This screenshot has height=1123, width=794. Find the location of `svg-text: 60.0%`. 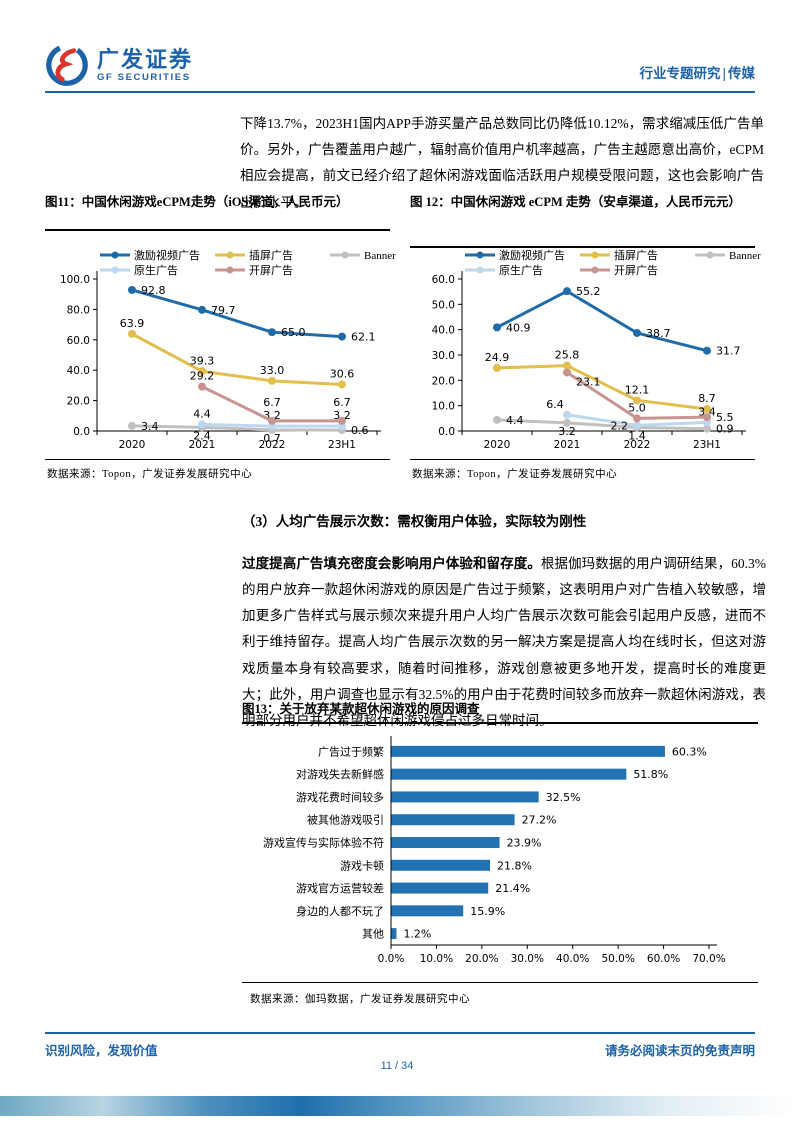

svg-text: 60.0% is located at coordinates (663, 959).